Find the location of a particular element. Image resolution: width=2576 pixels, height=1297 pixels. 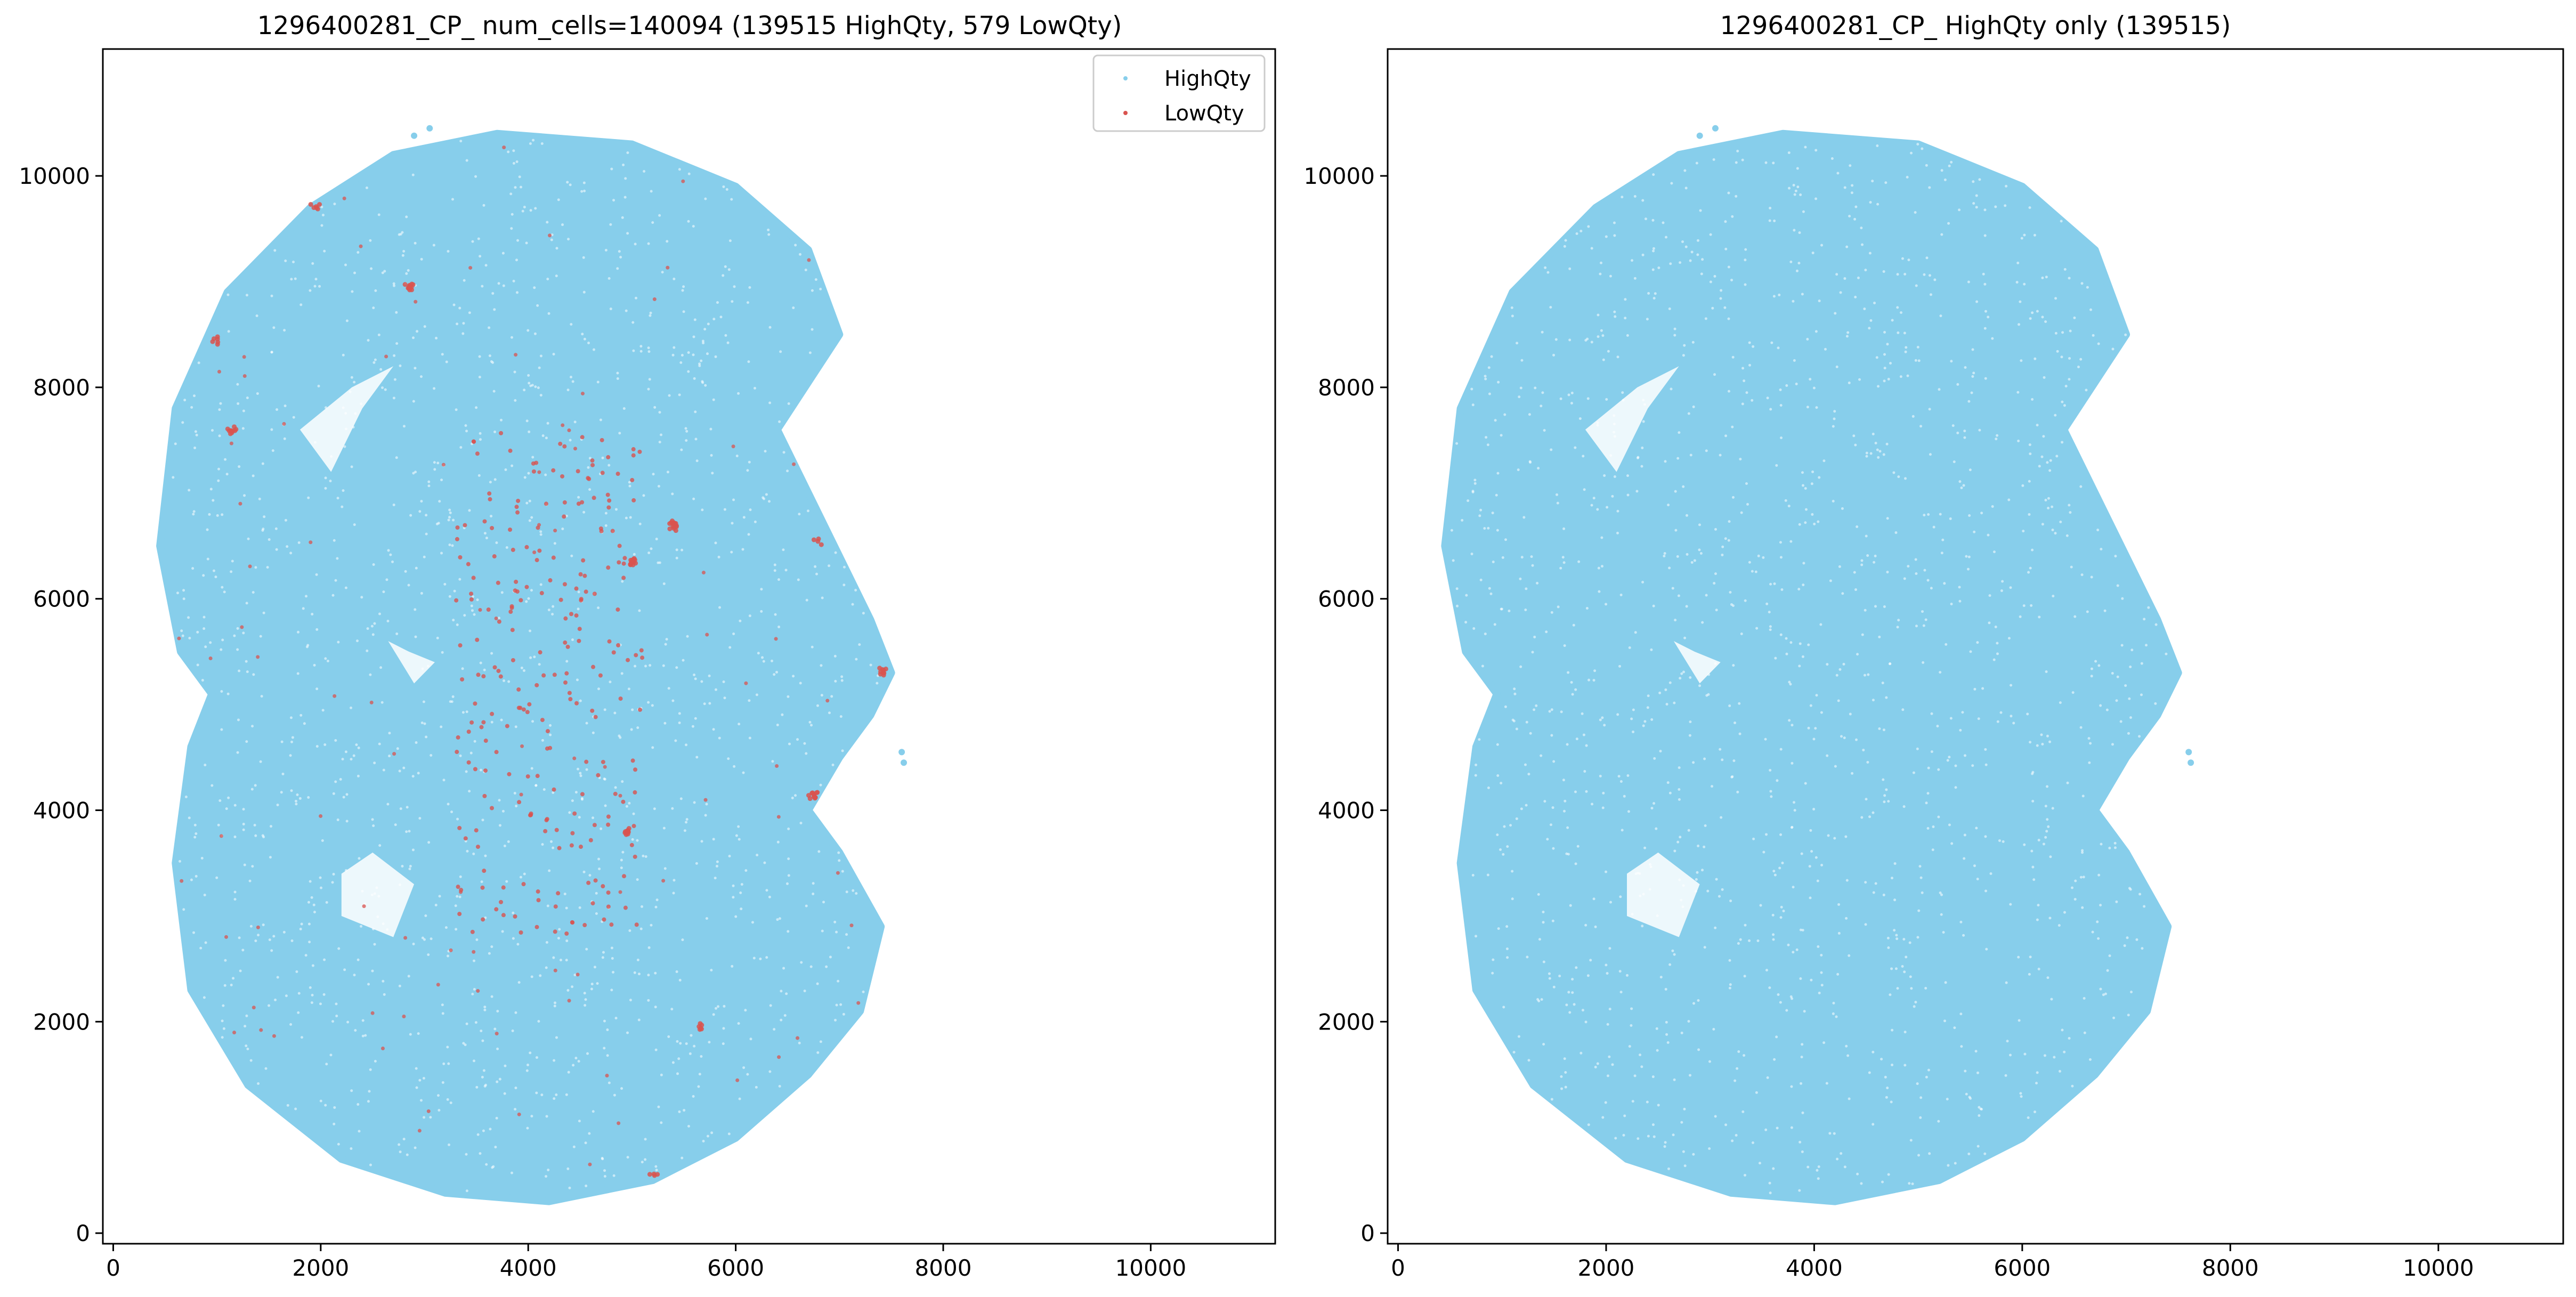

y-tick-label: 0 is located at coordinates (1368, 1233).